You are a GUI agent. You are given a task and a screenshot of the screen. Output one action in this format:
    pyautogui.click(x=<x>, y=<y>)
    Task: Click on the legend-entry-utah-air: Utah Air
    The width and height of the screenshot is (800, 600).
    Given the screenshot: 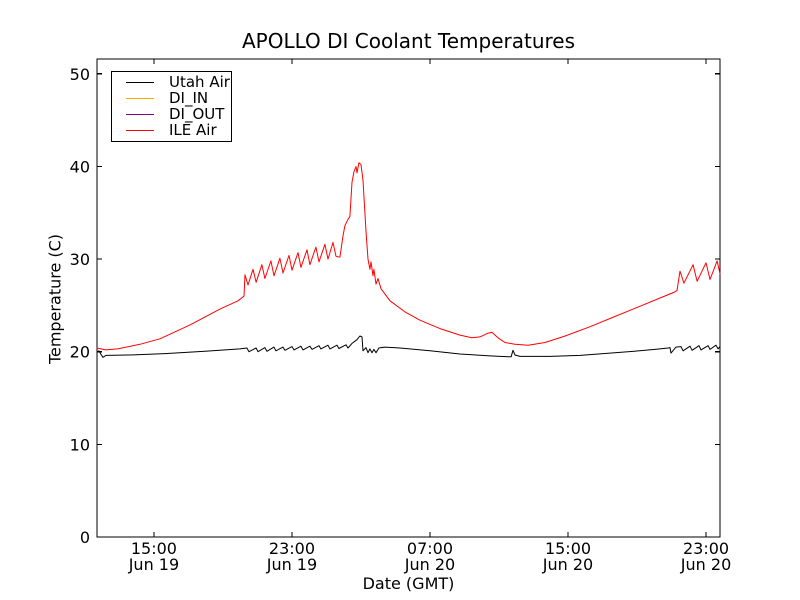 What is the action you would take?
    pyautogui.click(x=171, y=82)
    